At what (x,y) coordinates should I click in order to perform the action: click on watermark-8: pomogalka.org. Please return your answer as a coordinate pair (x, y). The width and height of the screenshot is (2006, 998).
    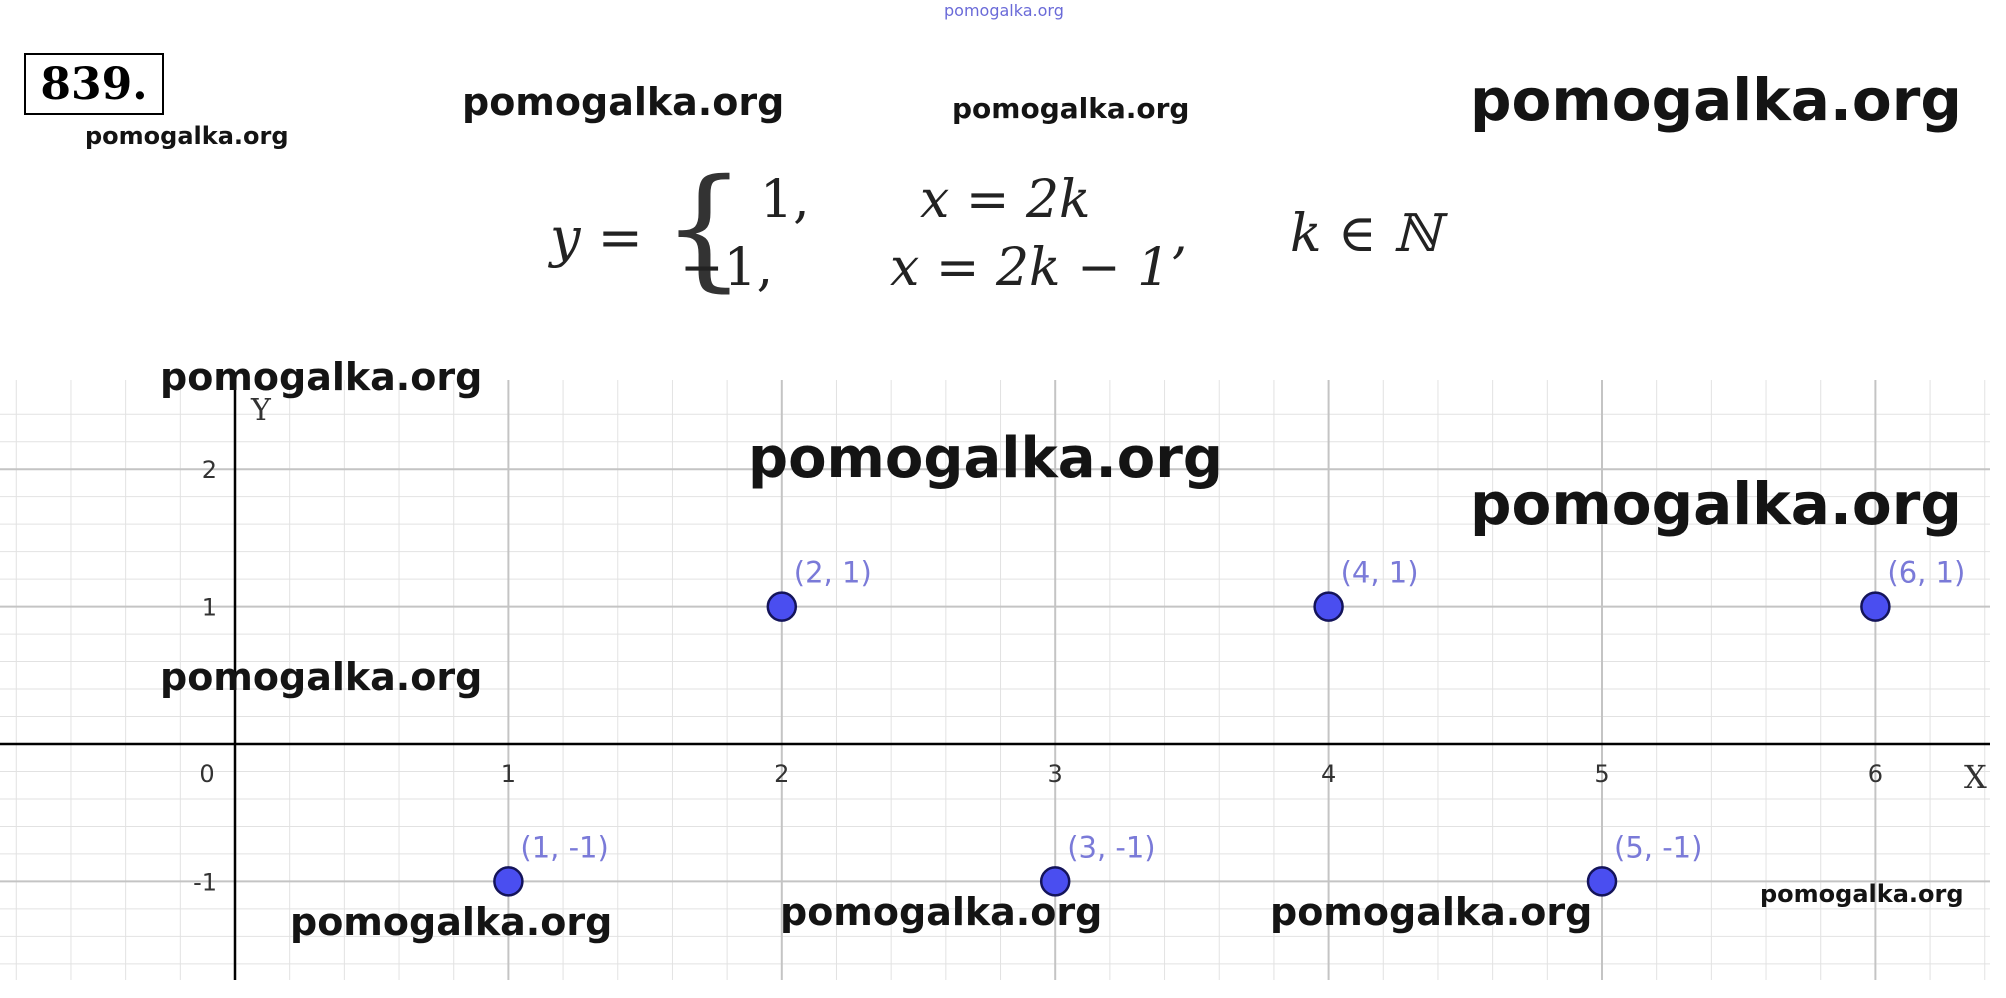
    Looking at the image, I should click on (321, 677).